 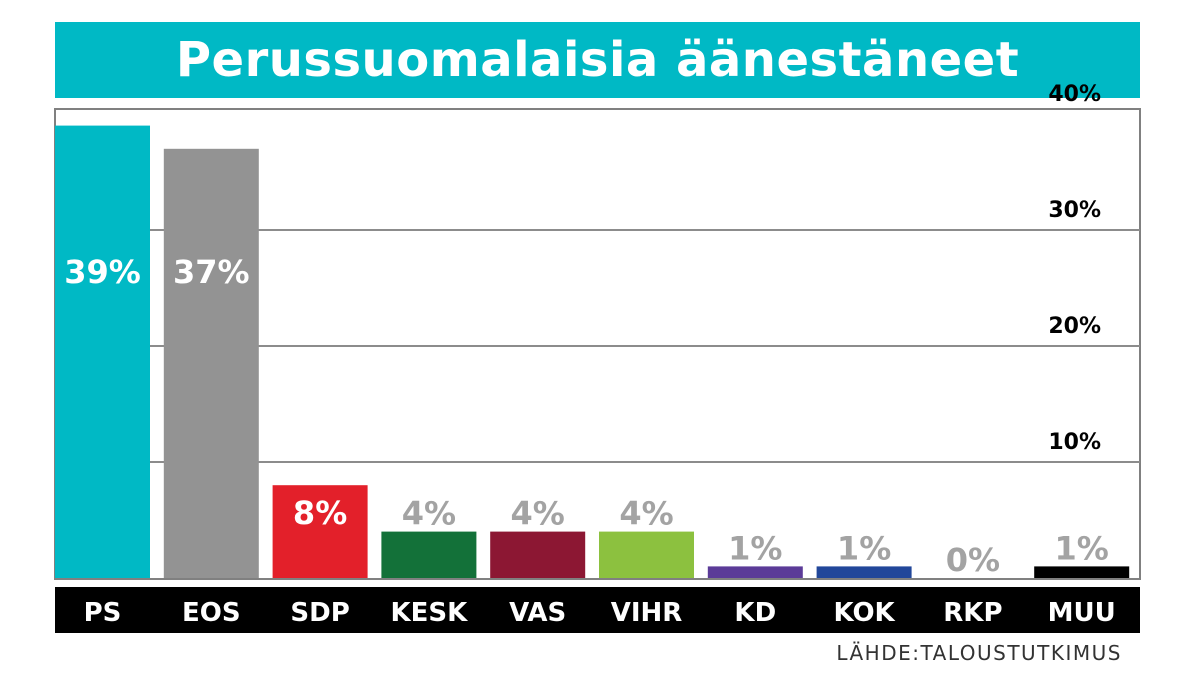 I want to click on category-label: EOS, so click(x=211, y=613).